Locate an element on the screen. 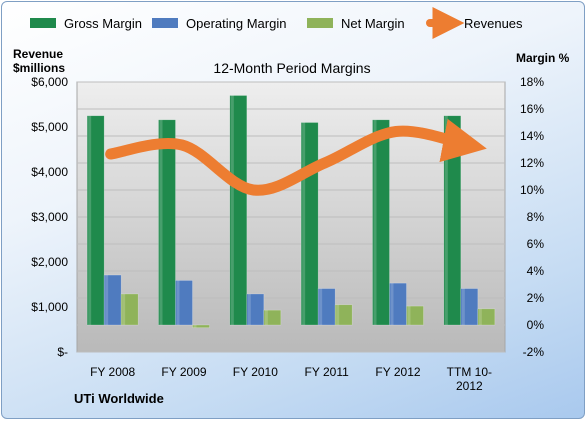  legend-swatch-operating-margin is located at coordinates (165, 23).